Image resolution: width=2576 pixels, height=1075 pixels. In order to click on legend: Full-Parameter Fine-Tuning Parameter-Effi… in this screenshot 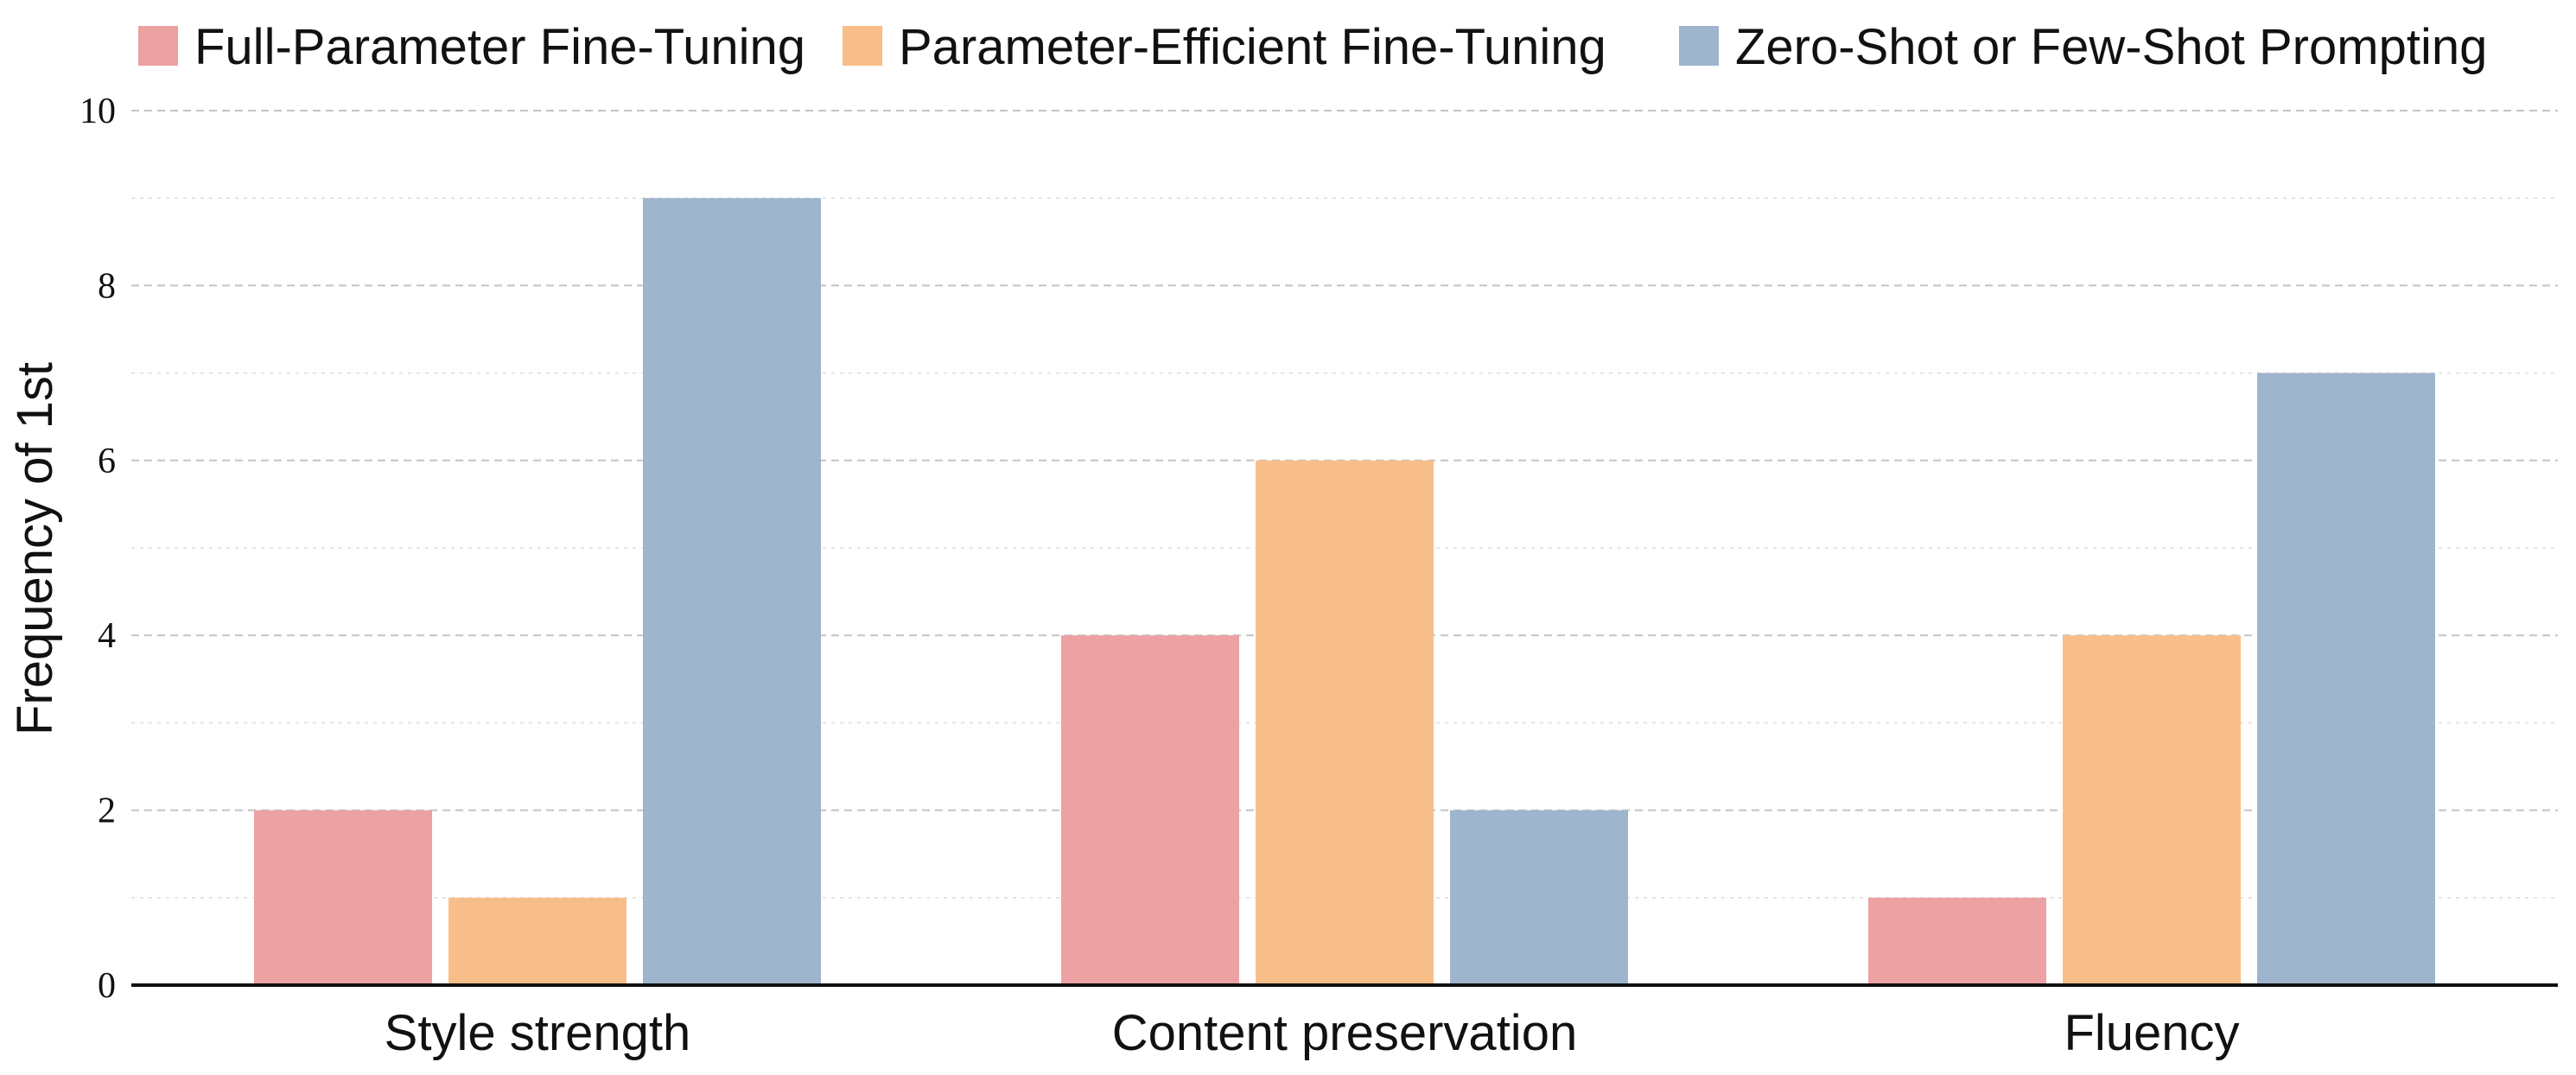, I will do `click(1312, 47)`.